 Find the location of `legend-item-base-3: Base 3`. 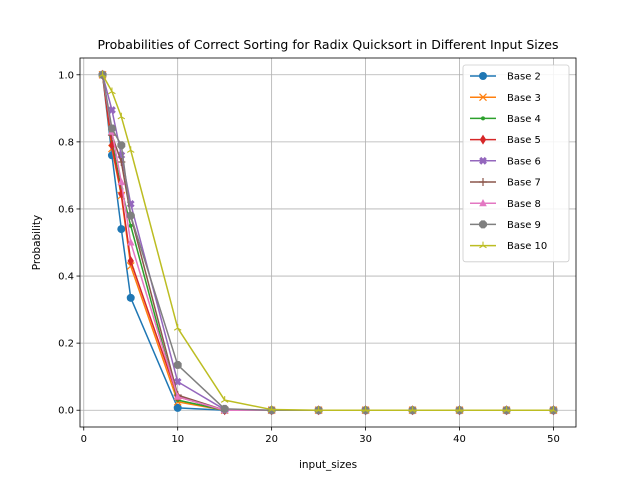

legend-item-base-3: Base 3 is located at coordinates (505, 98).